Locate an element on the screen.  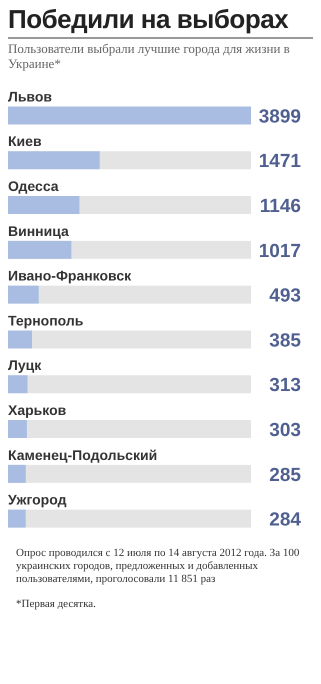
y-tick-label: Луцк is located at coordinates (25, 365).